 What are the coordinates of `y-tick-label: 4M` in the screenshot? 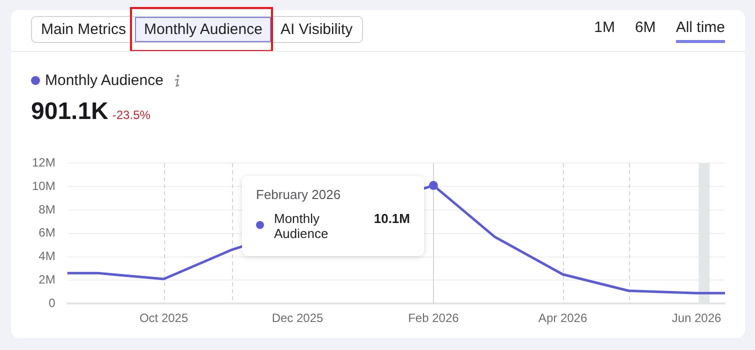 It's located at (47, 256).